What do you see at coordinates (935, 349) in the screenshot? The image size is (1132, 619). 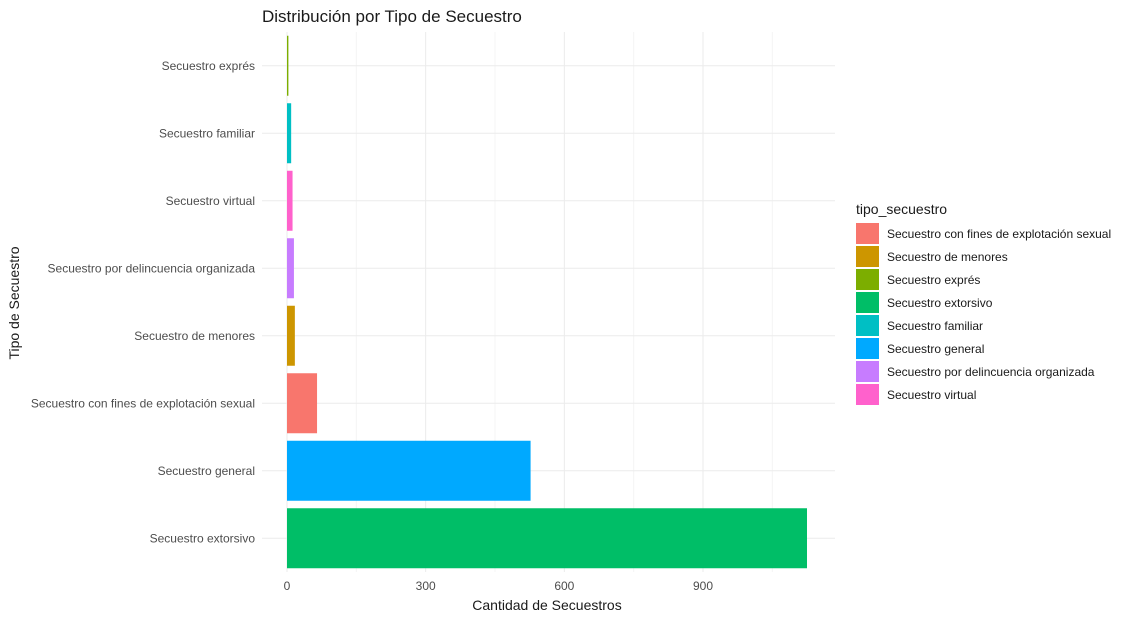 I see `legend-label: Secuestro general` at bounding box center [935, 349].